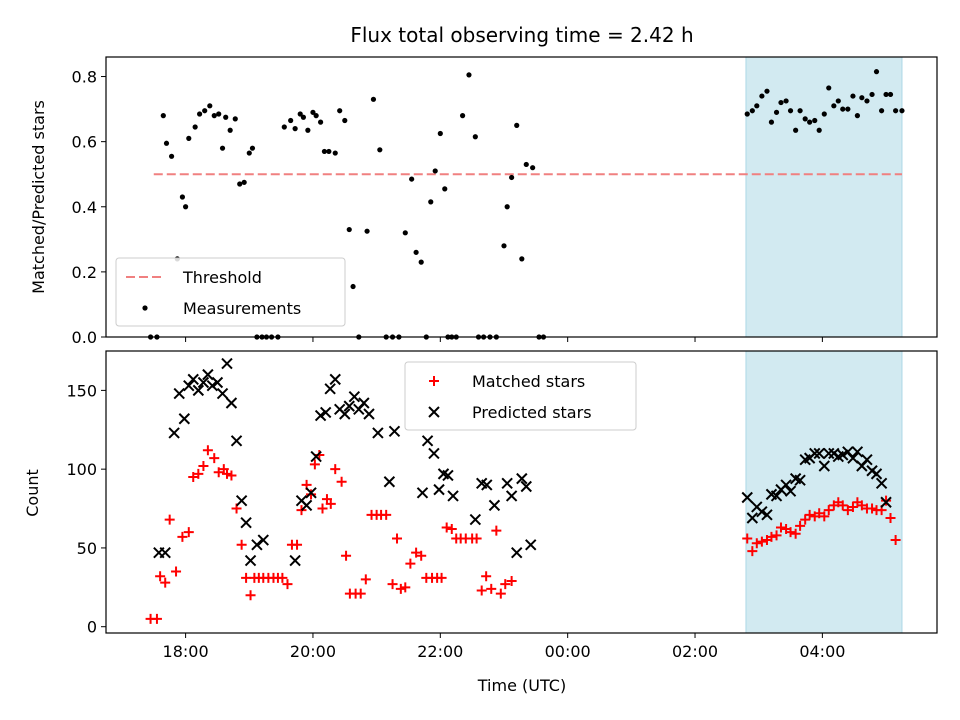  Describe the element at coordinates (87, 548) in the screenshot. I see `y-tick-label: 50` at that location.